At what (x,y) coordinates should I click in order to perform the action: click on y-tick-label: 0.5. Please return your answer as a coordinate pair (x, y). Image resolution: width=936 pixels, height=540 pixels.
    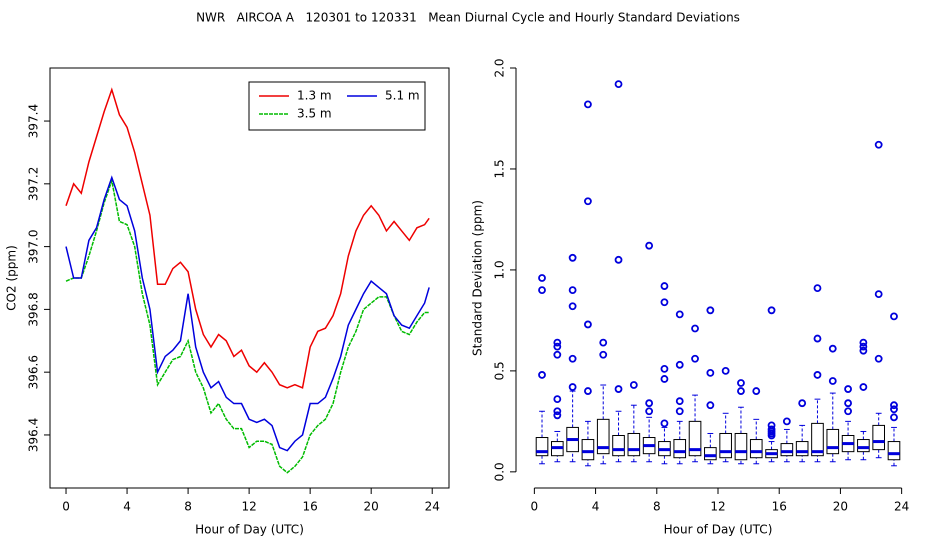
    Looking at the image, I should click on (500, 370).